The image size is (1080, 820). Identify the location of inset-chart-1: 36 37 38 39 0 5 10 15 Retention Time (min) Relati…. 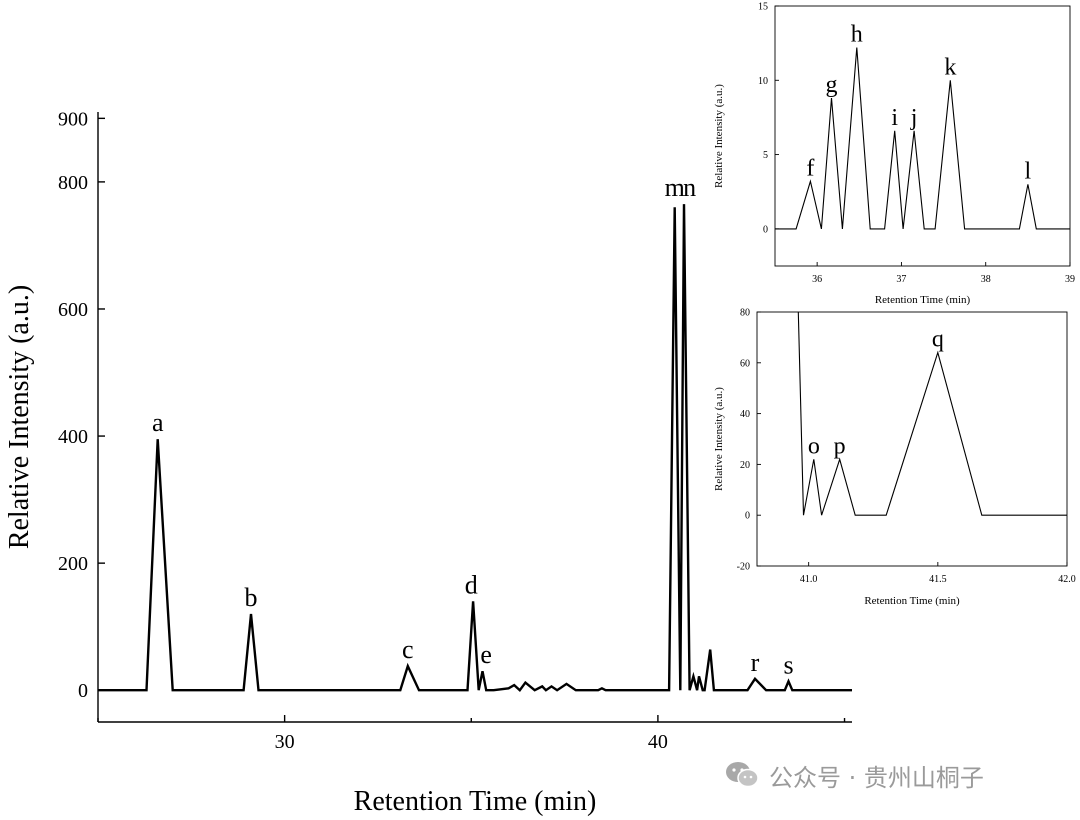
(894, 154).